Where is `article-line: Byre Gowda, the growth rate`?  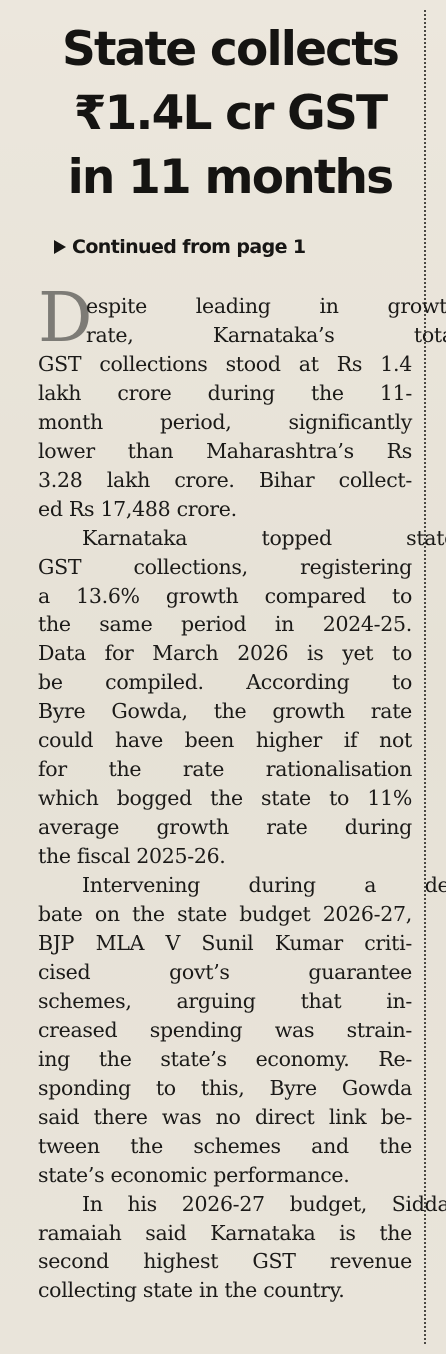
article-line: Byre Gowda, the growth rate is located at coordinates (225, 711).